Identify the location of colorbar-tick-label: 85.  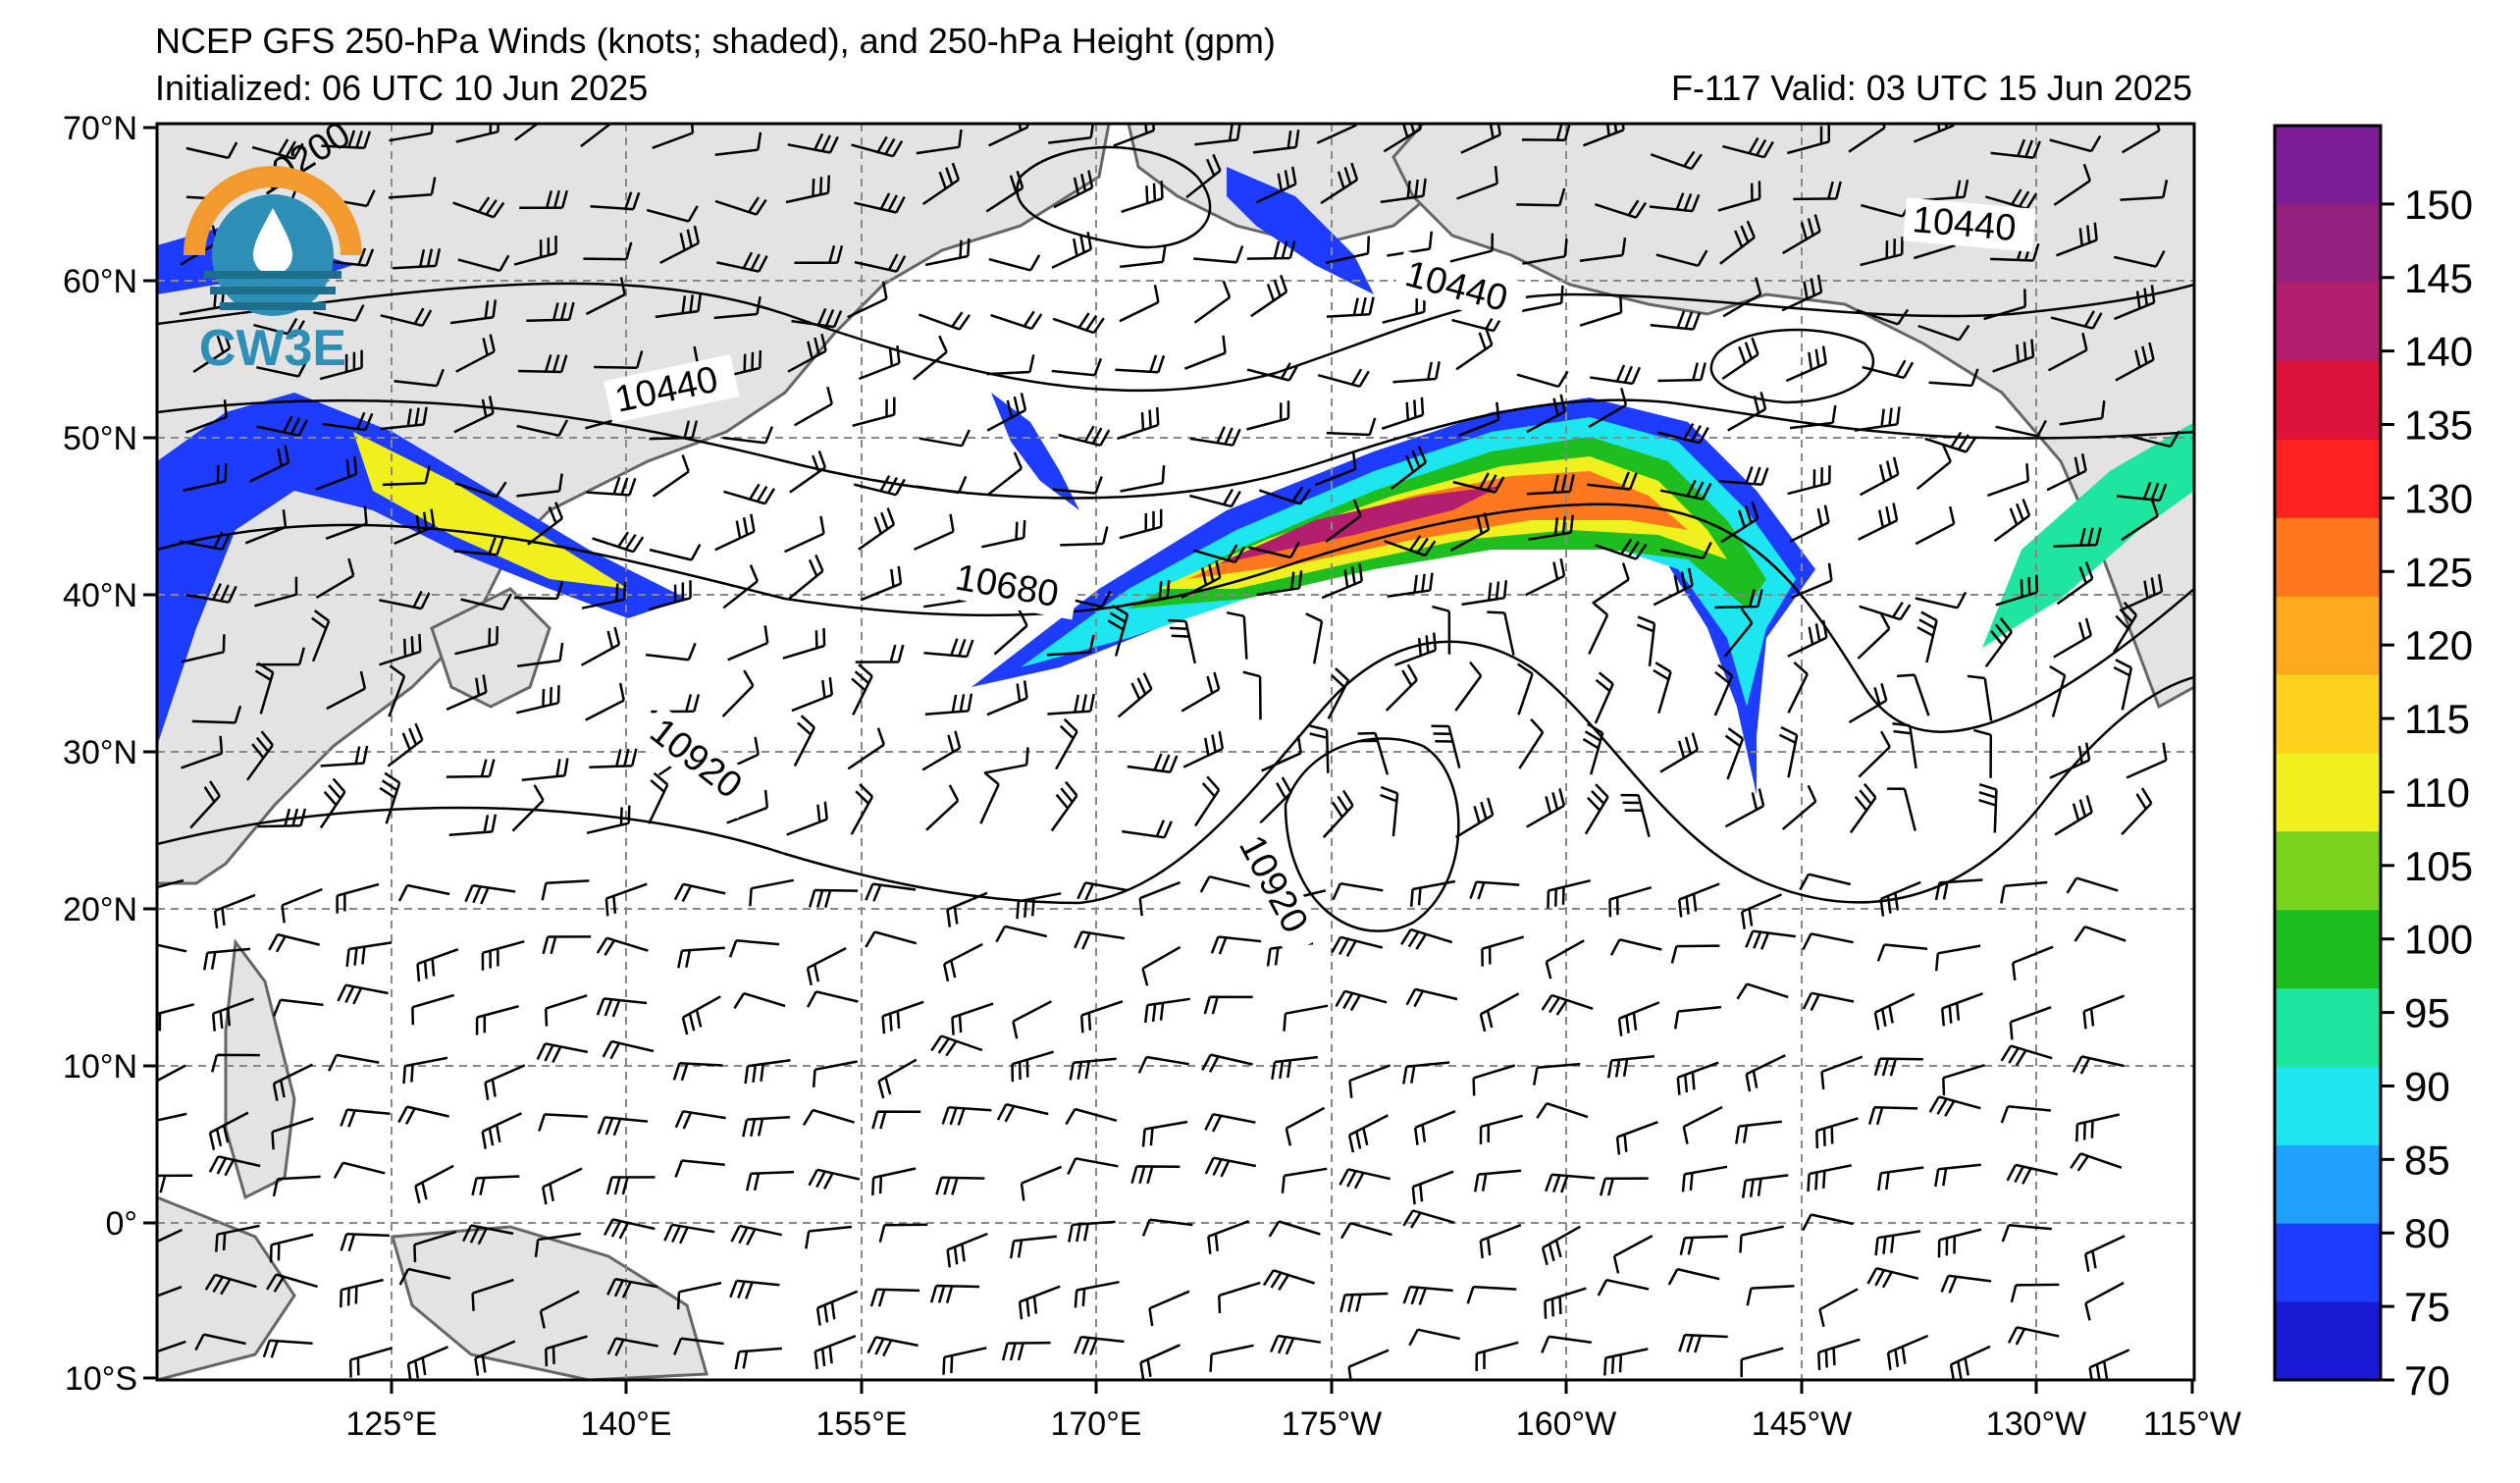
(2427, 1160).